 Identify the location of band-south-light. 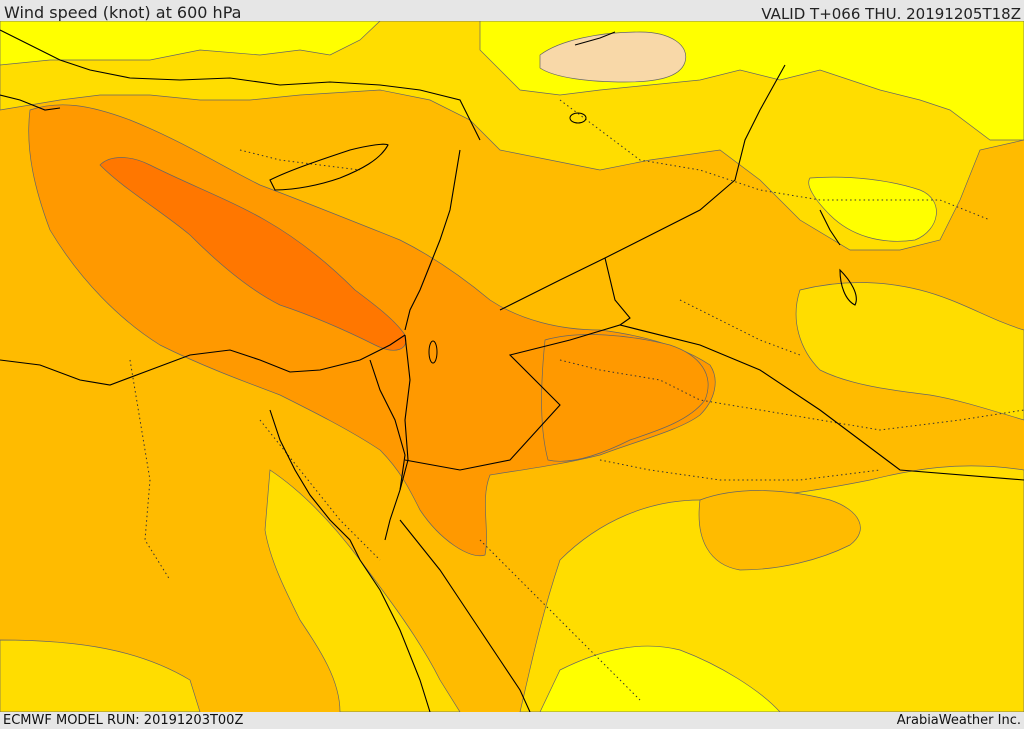
(100, 675).